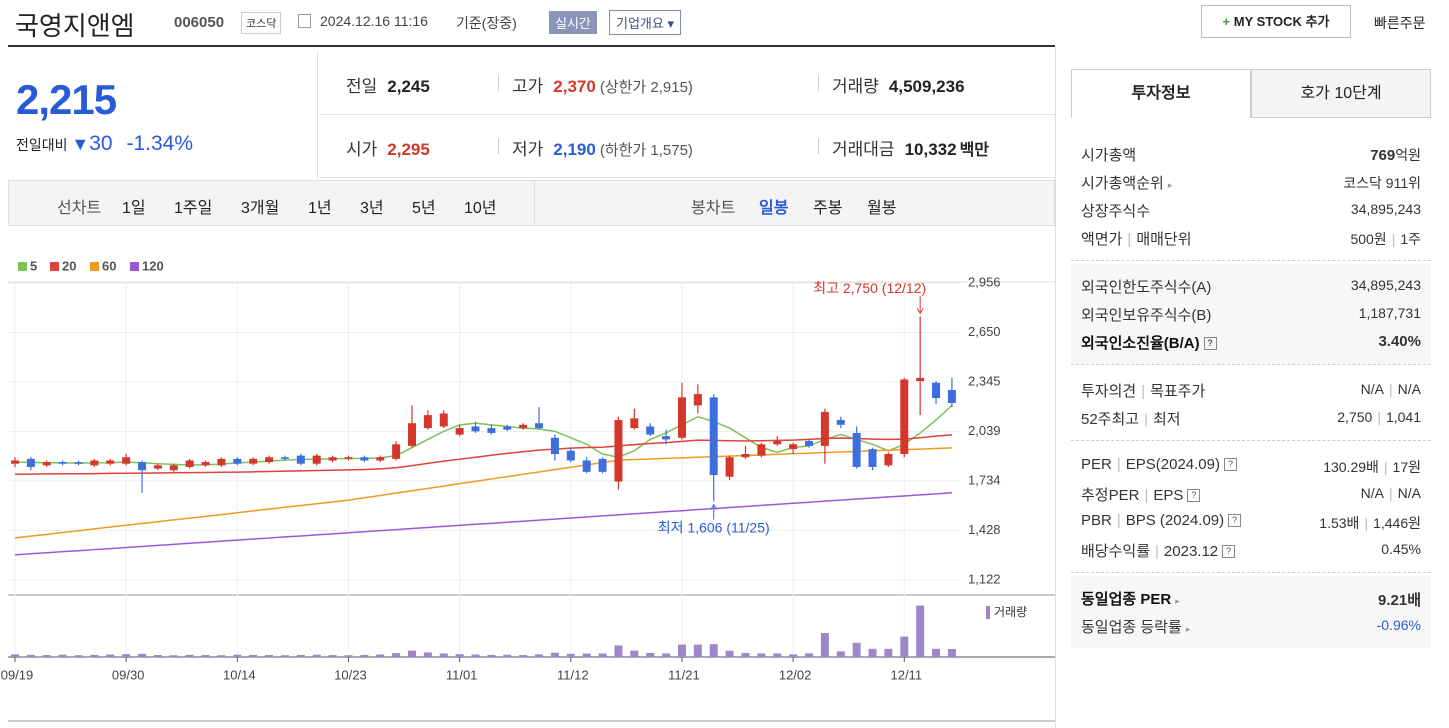 This screenshot has width=1449, height=728. Describe the element at coordinates (260, 208) in the screenshot. I see `period-tab: 3개월` at that location.